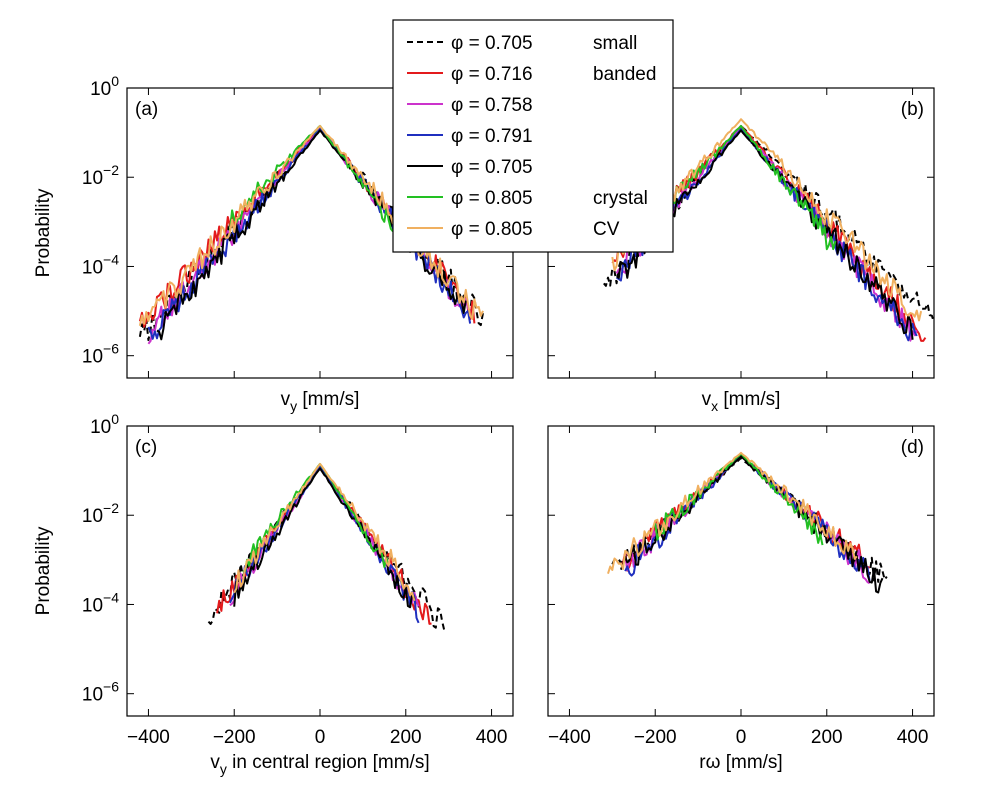 This screenshot has height=800, width=1000. I want to click on legend-note-label: CV, so click(606, 229).